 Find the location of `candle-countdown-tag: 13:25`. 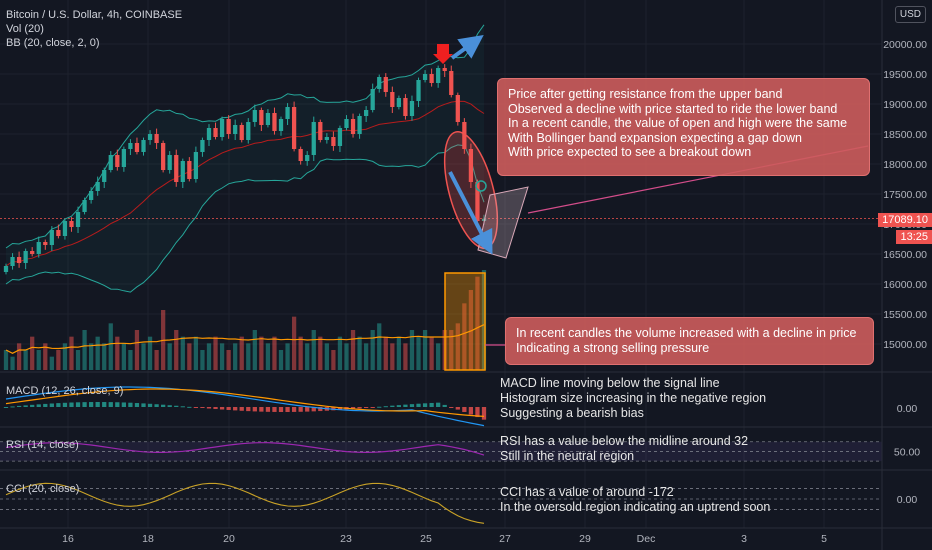

candle-countdown-tag: 13:25 is located at coordinates (914, 237).